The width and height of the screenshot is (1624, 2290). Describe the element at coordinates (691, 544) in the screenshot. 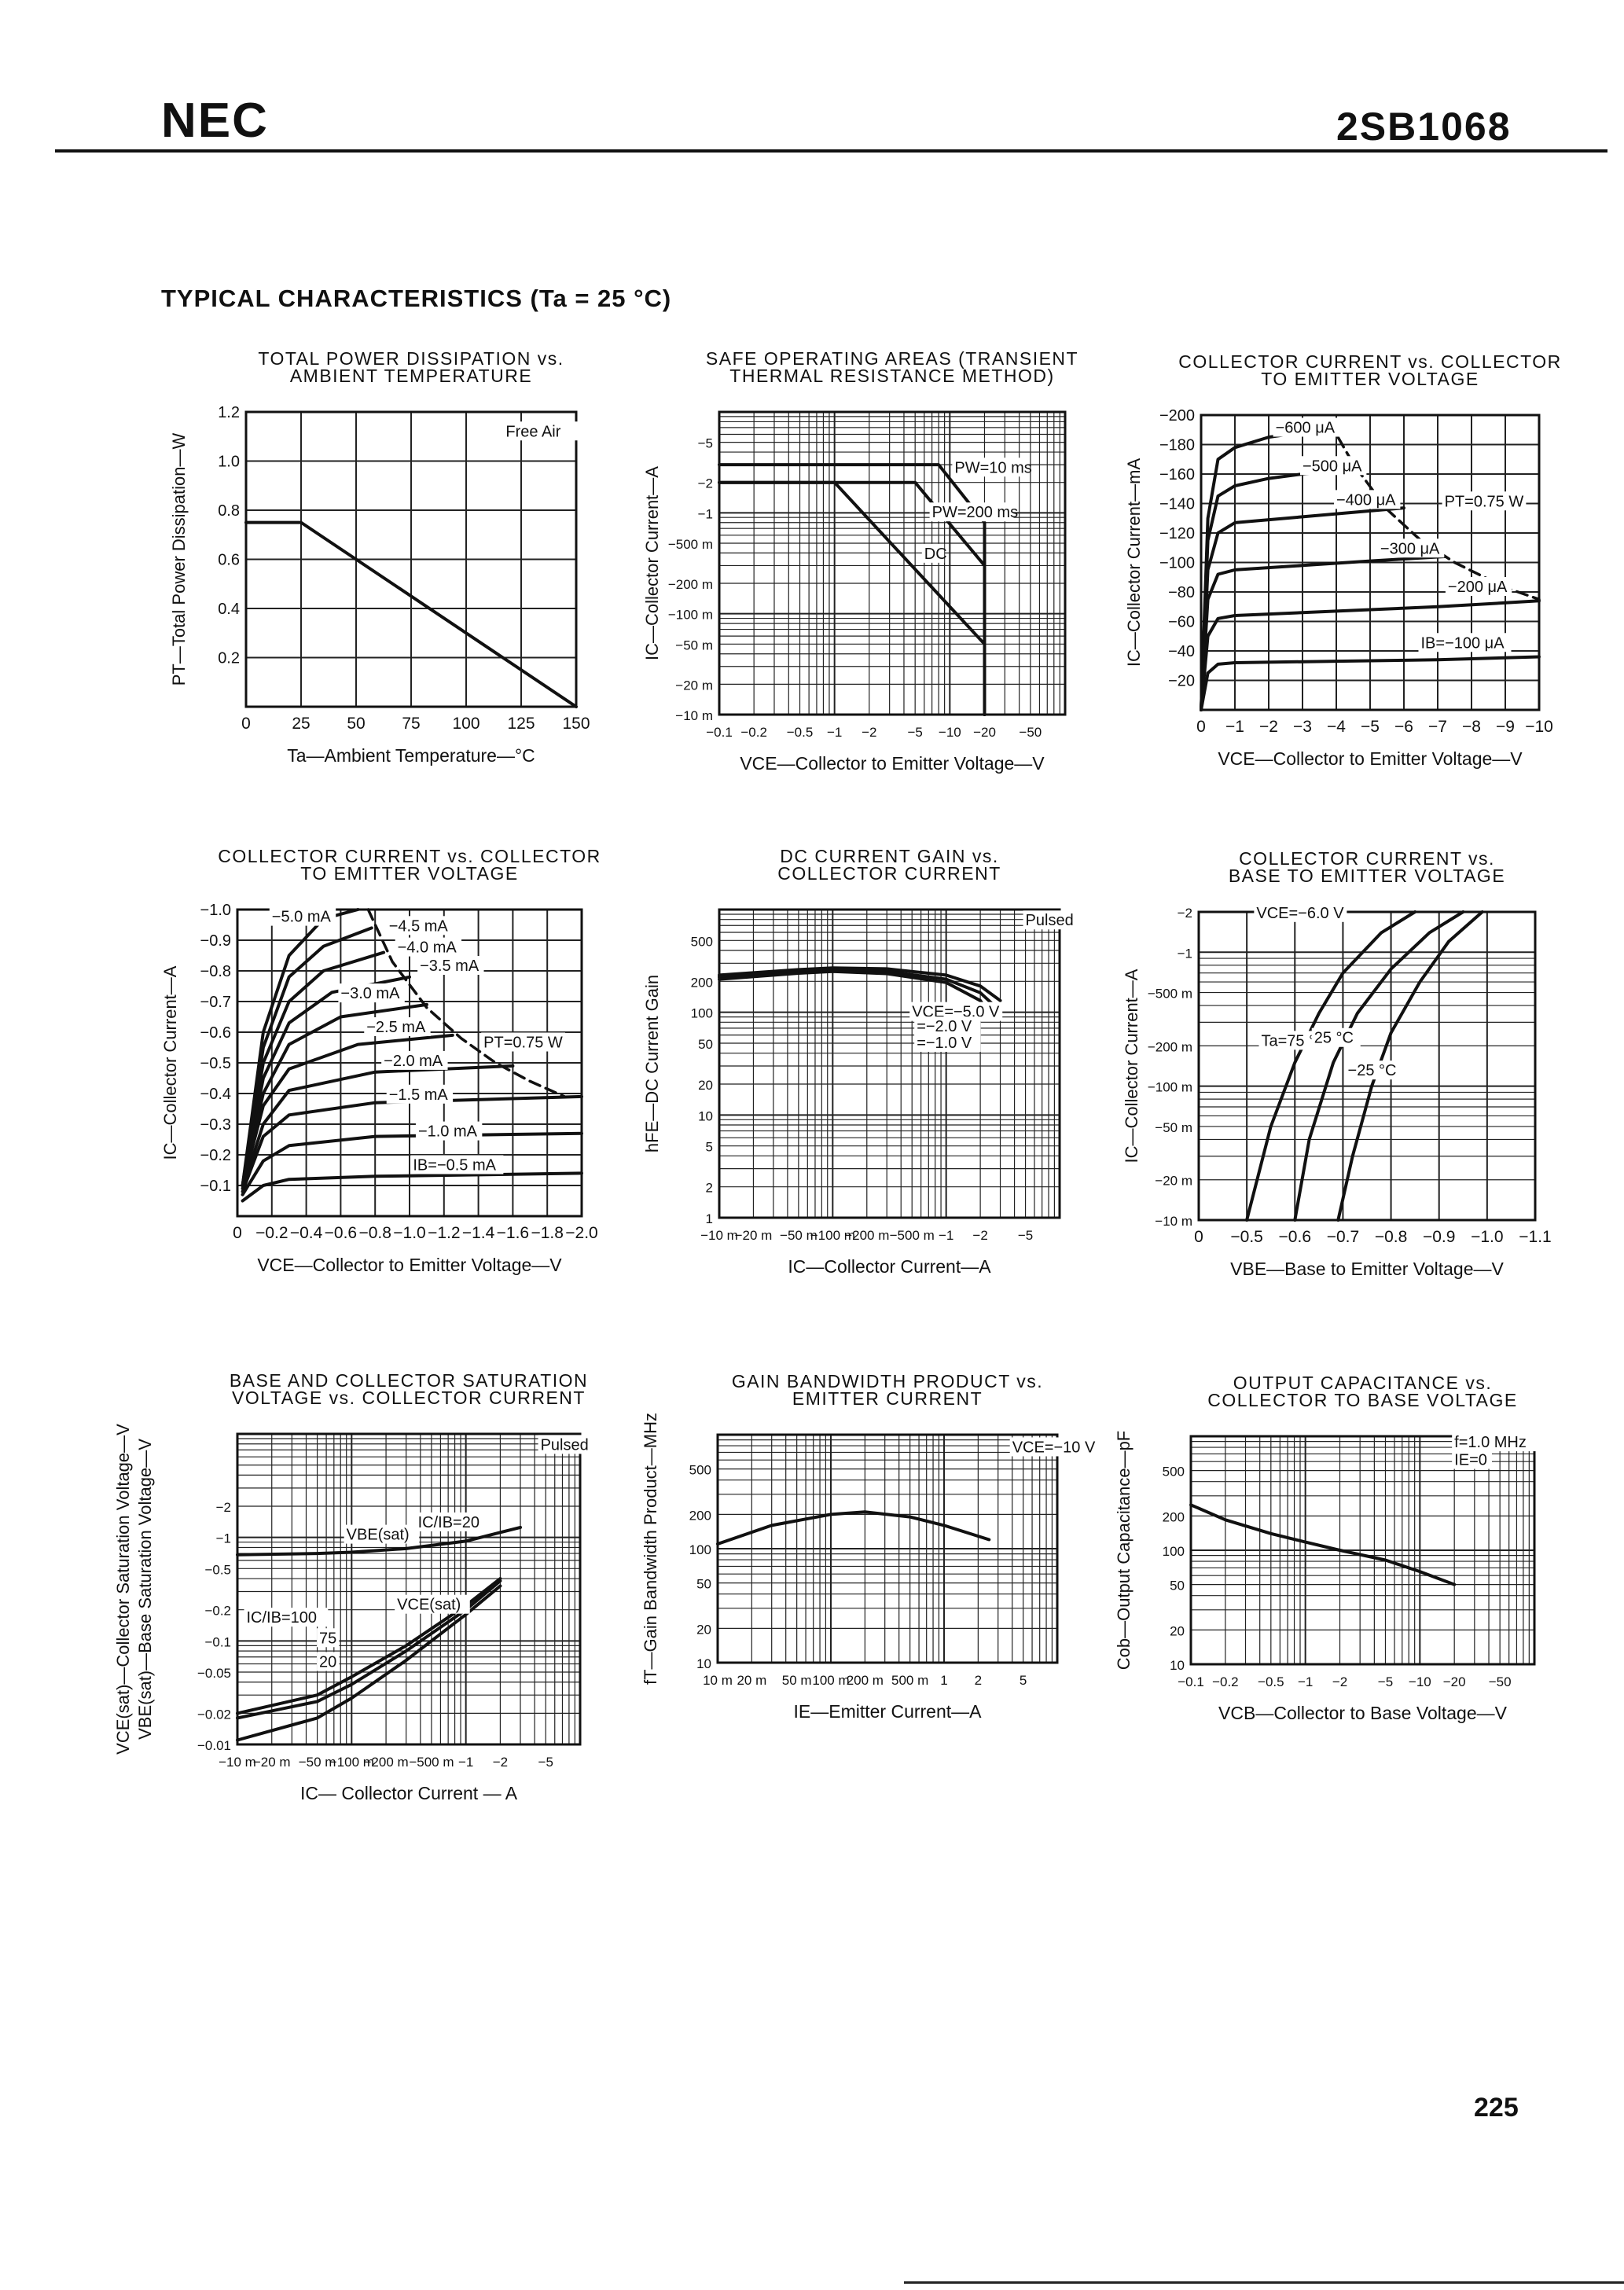

I see `y-tick-label: −500 m` at that location.